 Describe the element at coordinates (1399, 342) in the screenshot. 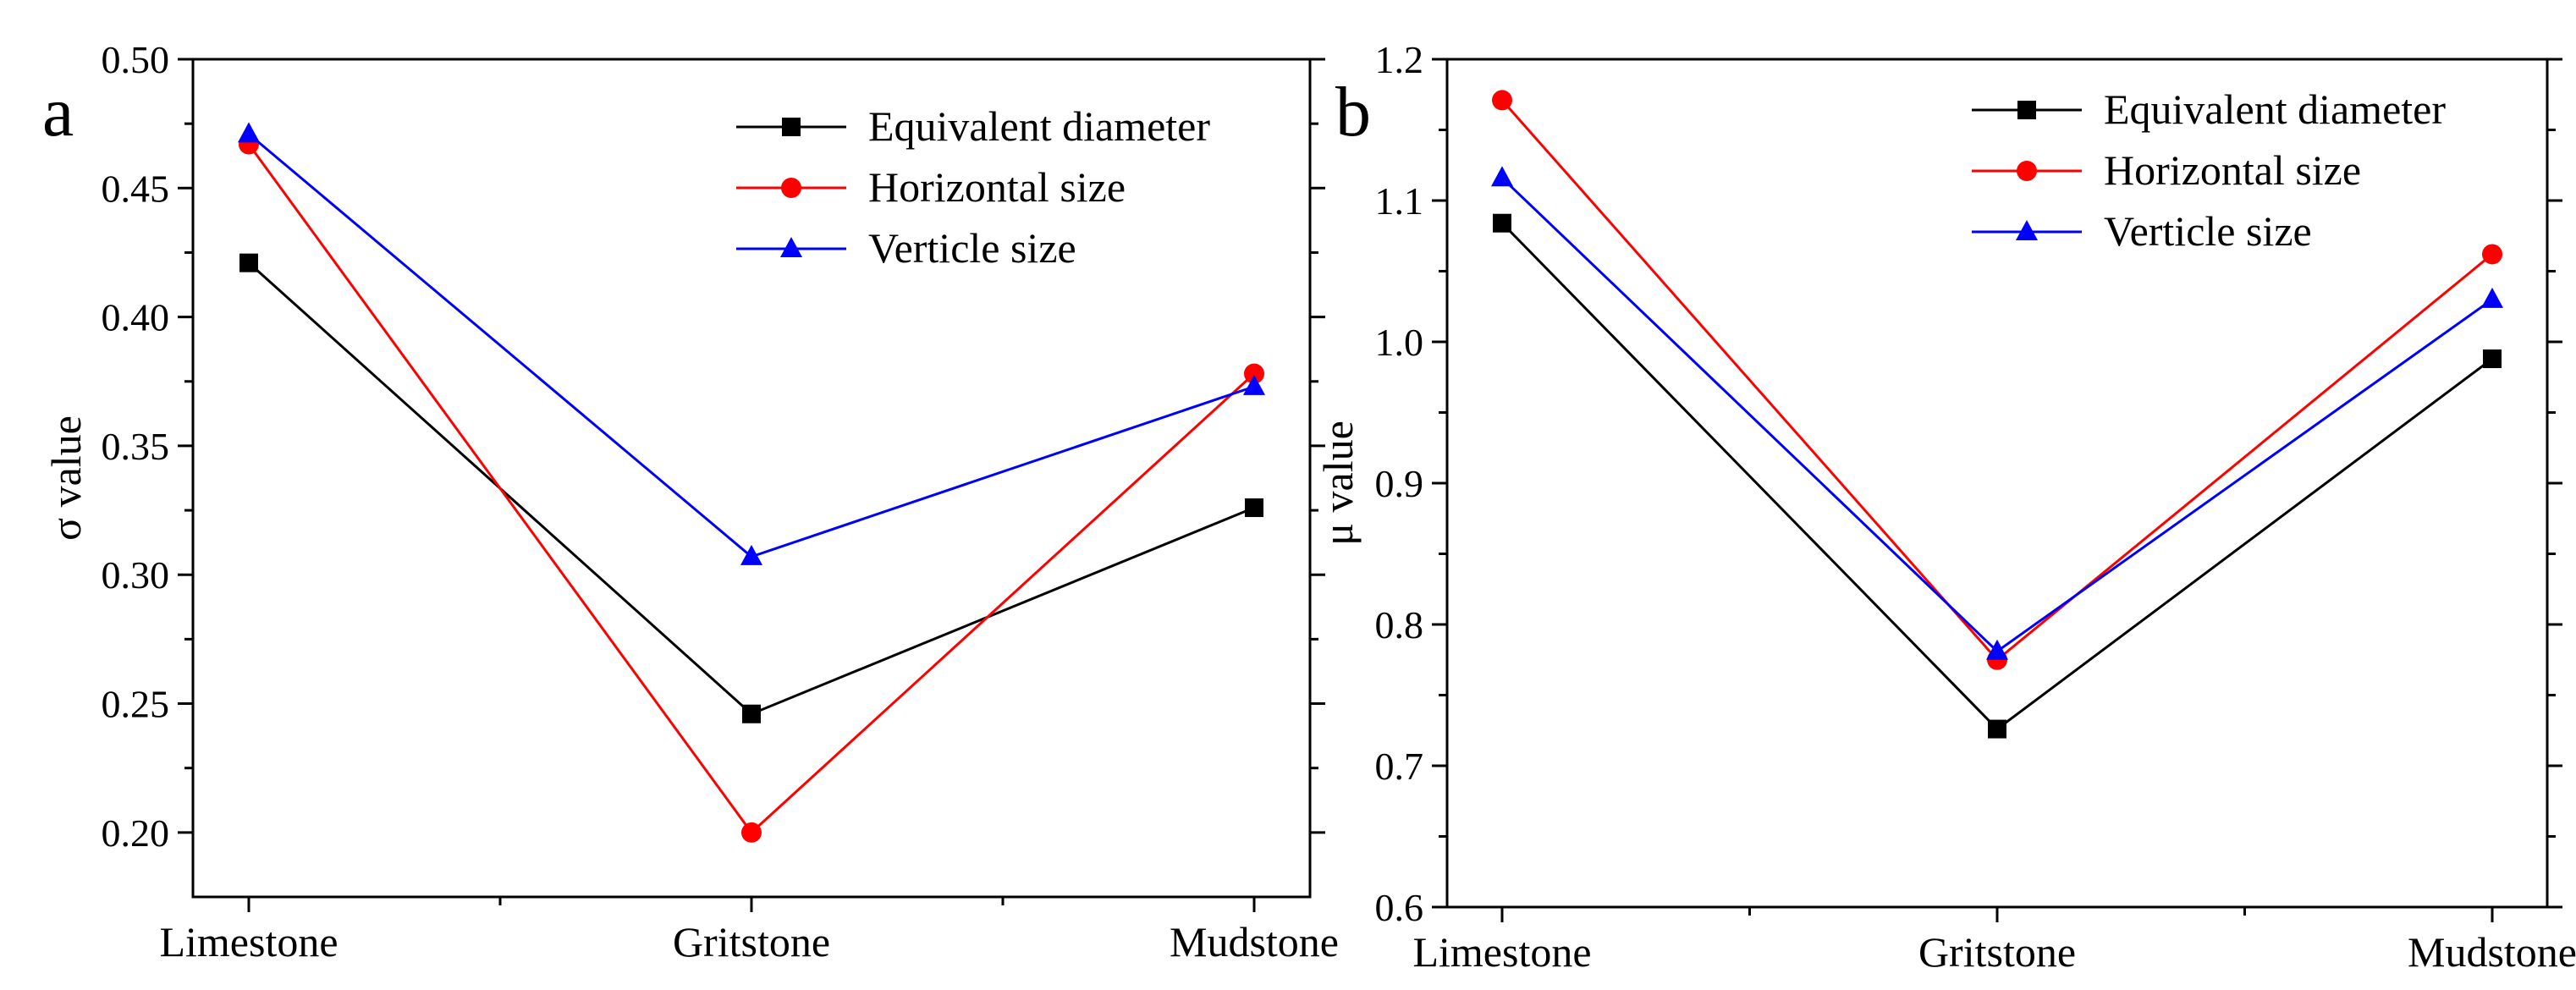

I see `y-tick-label: 1.0` at that location.